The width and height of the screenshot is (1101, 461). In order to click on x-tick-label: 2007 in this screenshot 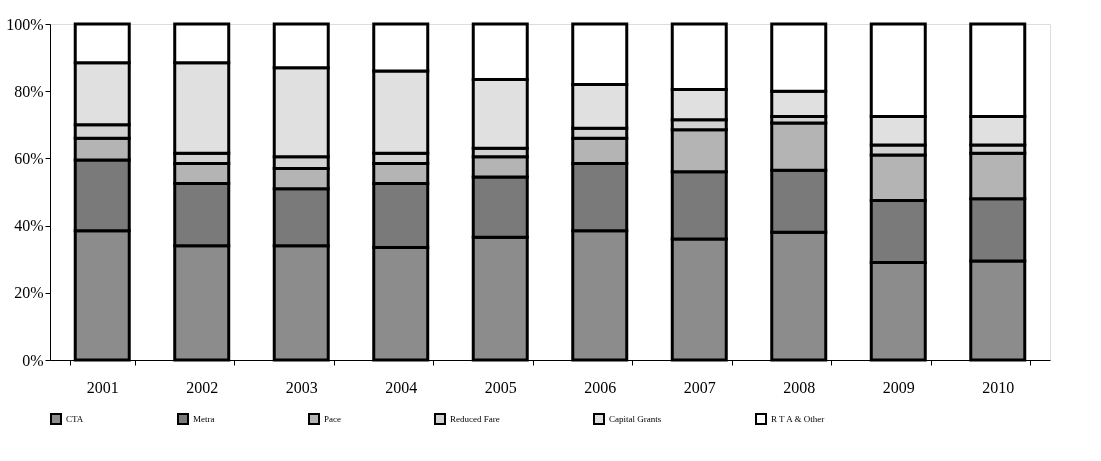, I will do `click(699, 387)`.